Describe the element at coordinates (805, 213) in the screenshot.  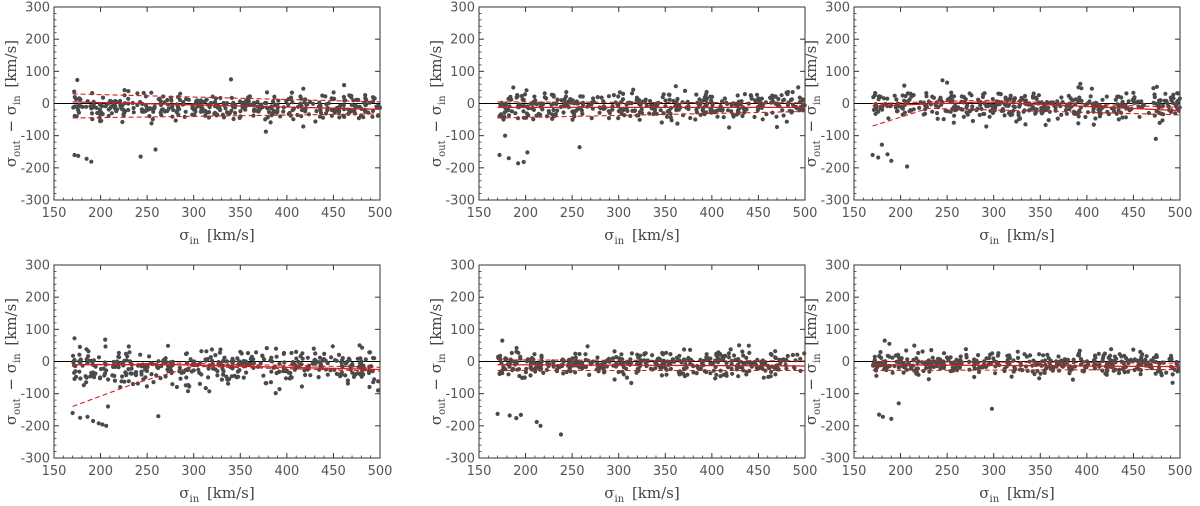
I see `x-tick-label: 500` at that location.